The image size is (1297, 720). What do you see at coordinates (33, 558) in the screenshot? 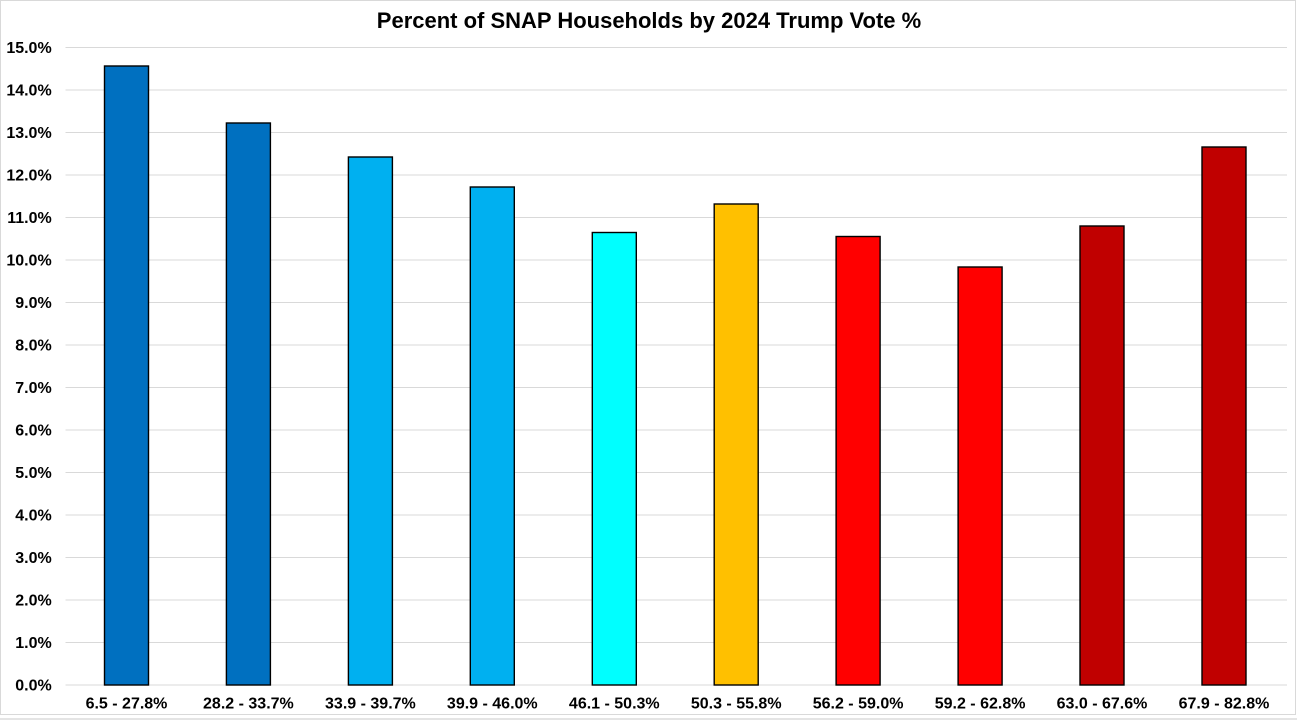
I see `svg-text: 3.0%` at bounding box center [33, 558].